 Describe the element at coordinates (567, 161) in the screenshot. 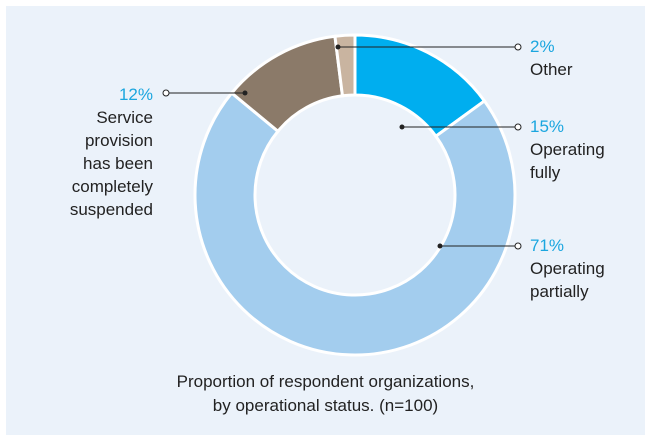

I see `category-label: Operating fully` at that location.